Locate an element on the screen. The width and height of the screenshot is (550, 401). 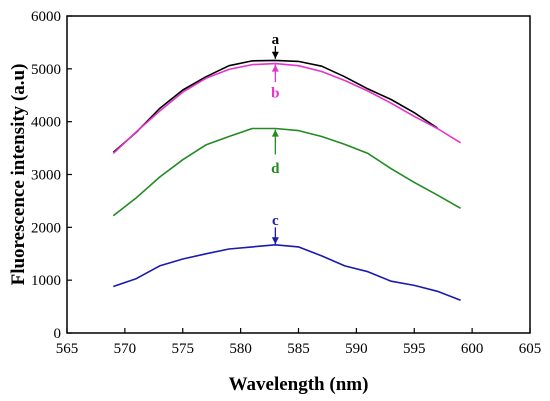
annotation-arrowhead-c is located at coordinates (275, 241).